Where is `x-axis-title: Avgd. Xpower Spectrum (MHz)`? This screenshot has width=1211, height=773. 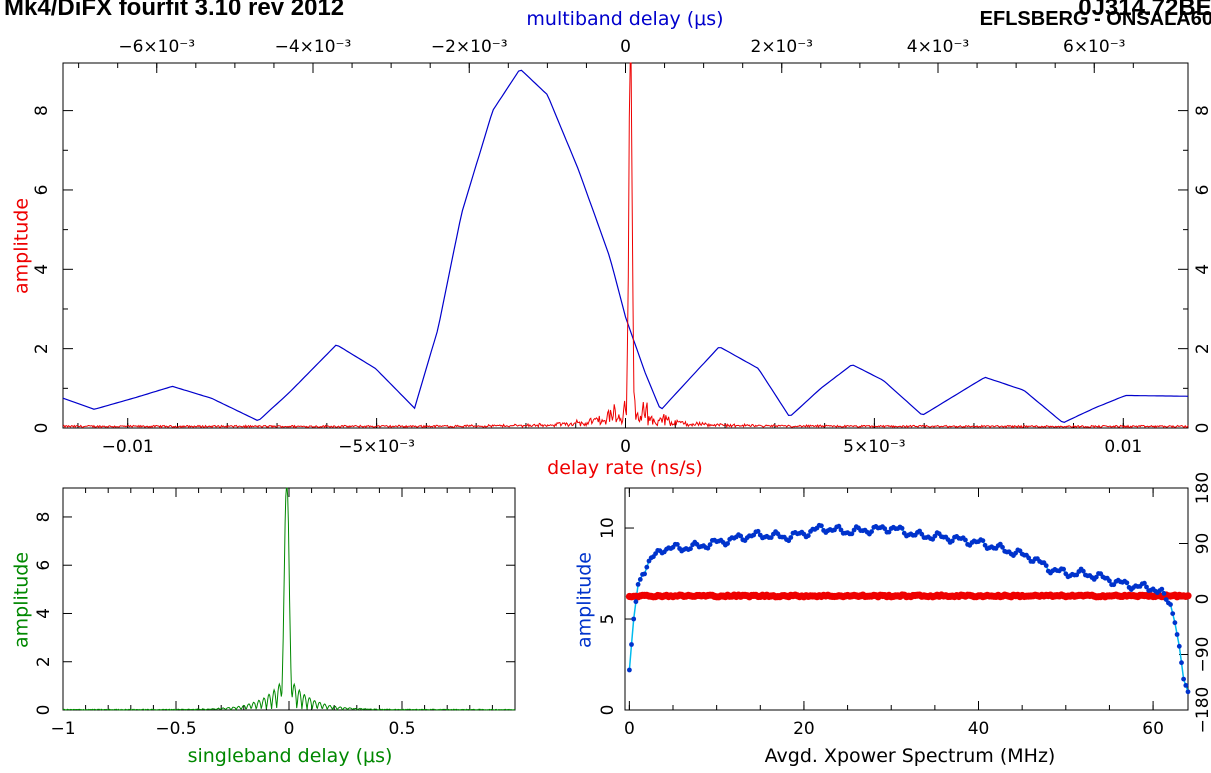 x-axis-title: Avgd. Xpower Spectrum (MHz) is located at coordinates (910, 756).